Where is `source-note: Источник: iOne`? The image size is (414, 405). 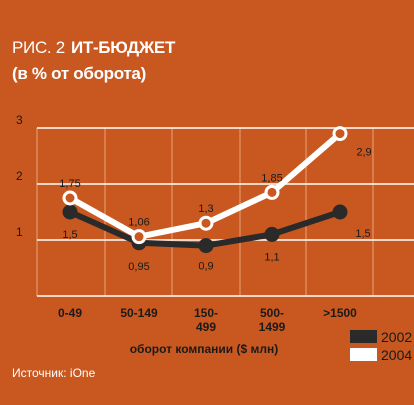 source-note: Источник: iOne is located at coordinates (54, 373).